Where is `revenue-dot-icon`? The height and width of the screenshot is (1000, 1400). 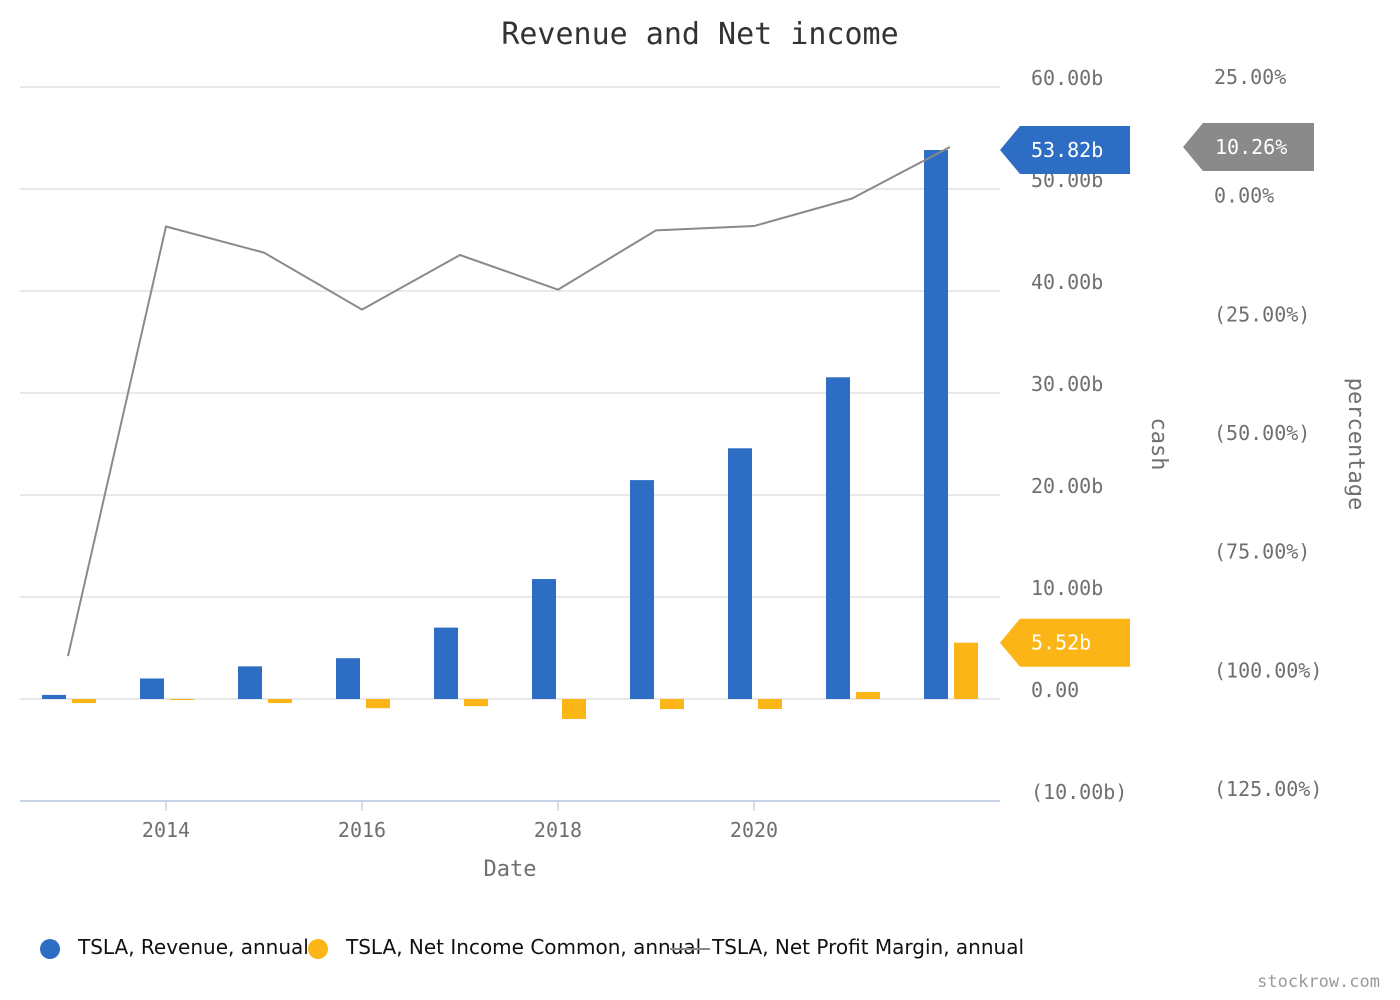
revenue-dot-icon is located at coordinates (50, 949).